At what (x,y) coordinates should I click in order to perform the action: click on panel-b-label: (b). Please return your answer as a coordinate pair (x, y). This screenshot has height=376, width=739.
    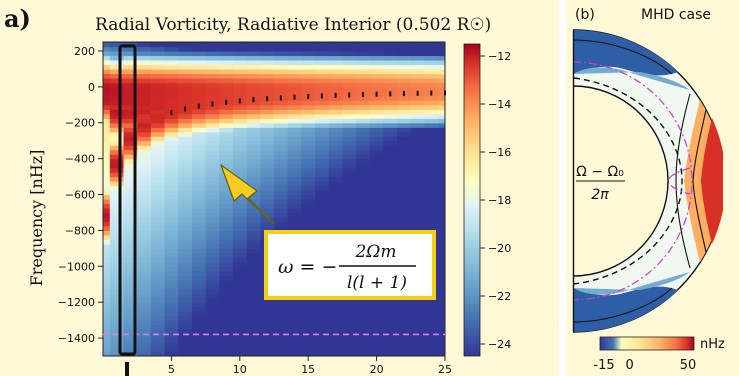
    Looking at the image, I should click on (585, 15).